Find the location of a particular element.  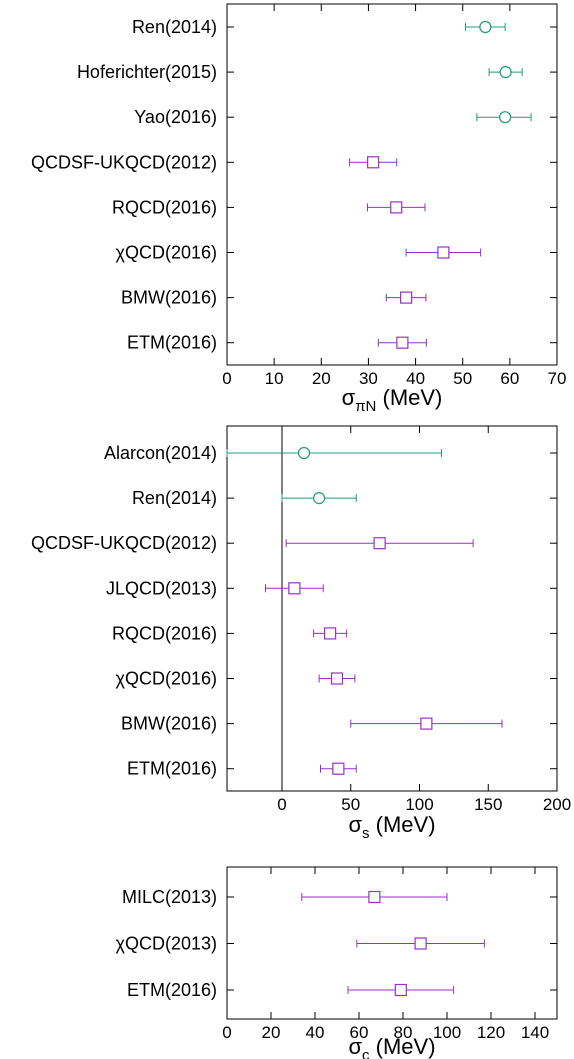

row-label: MILC(2013) is located at coordinates (169, 897).